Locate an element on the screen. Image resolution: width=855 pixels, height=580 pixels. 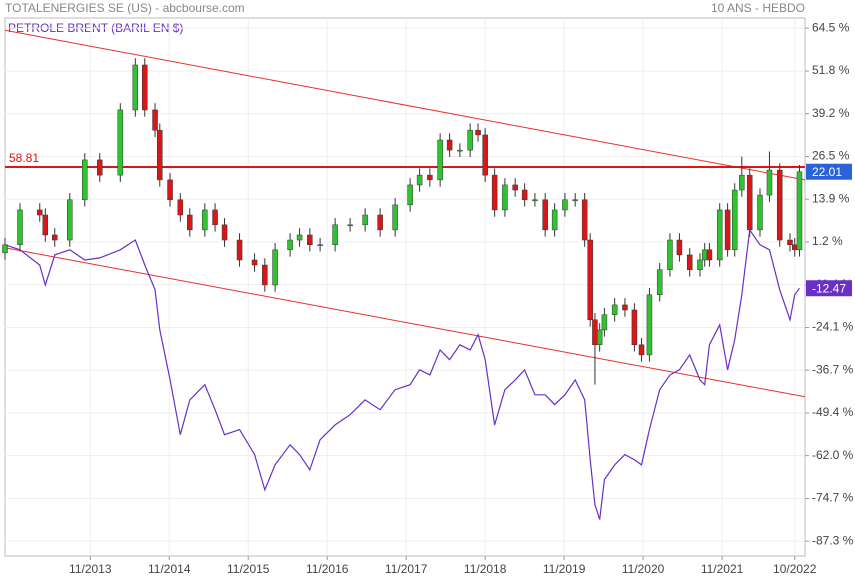
x-tick-label: 11/2016 is located at coordinates (327, 569).